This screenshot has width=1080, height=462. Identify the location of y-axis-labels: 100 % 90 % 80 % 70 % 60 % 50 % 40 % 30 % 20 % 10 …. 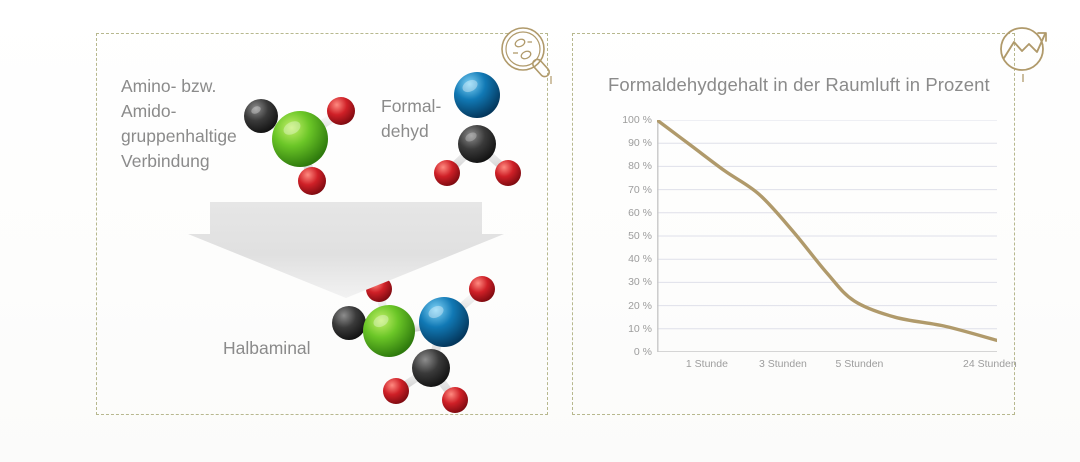
(626, 236).